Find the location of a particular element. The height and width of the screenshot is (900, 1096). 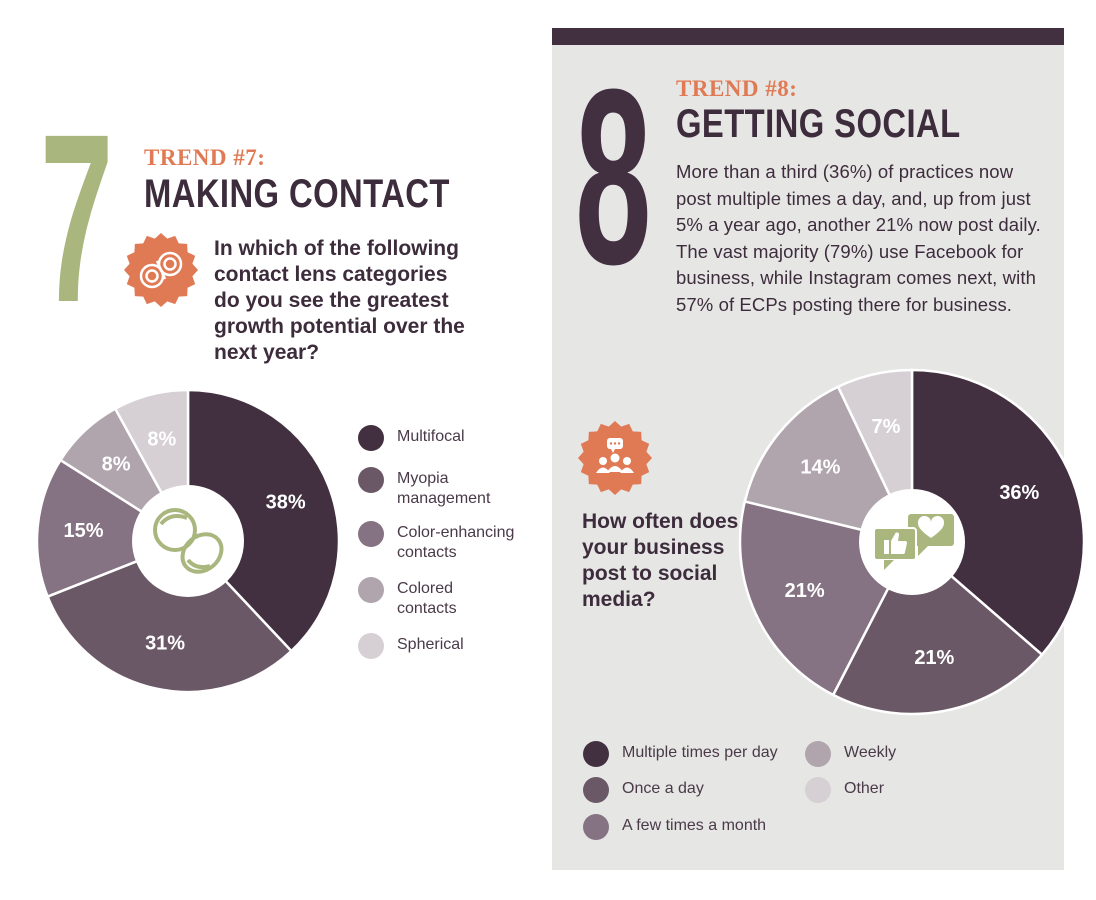

legend-label: Other is located at coordinates (864, 788).